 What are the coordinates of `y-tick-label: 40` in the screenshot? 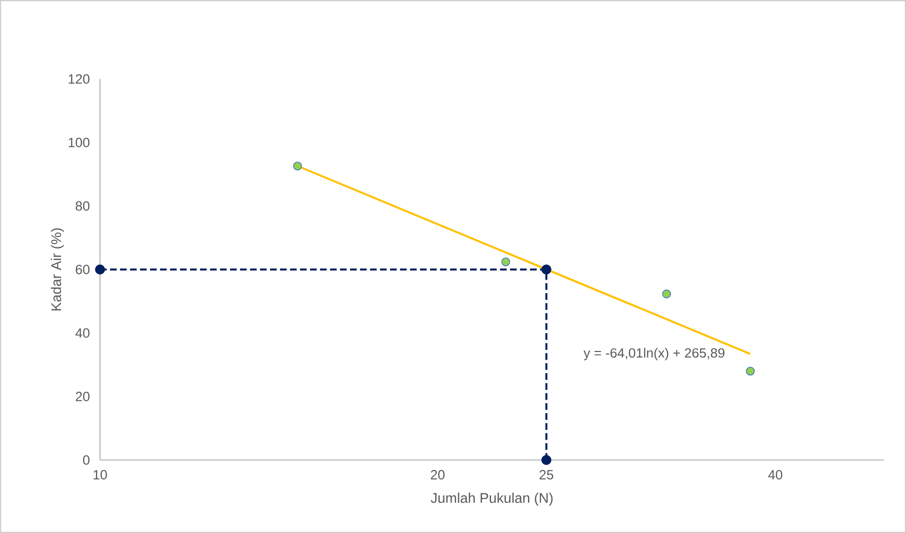 It's located at (82, 333).